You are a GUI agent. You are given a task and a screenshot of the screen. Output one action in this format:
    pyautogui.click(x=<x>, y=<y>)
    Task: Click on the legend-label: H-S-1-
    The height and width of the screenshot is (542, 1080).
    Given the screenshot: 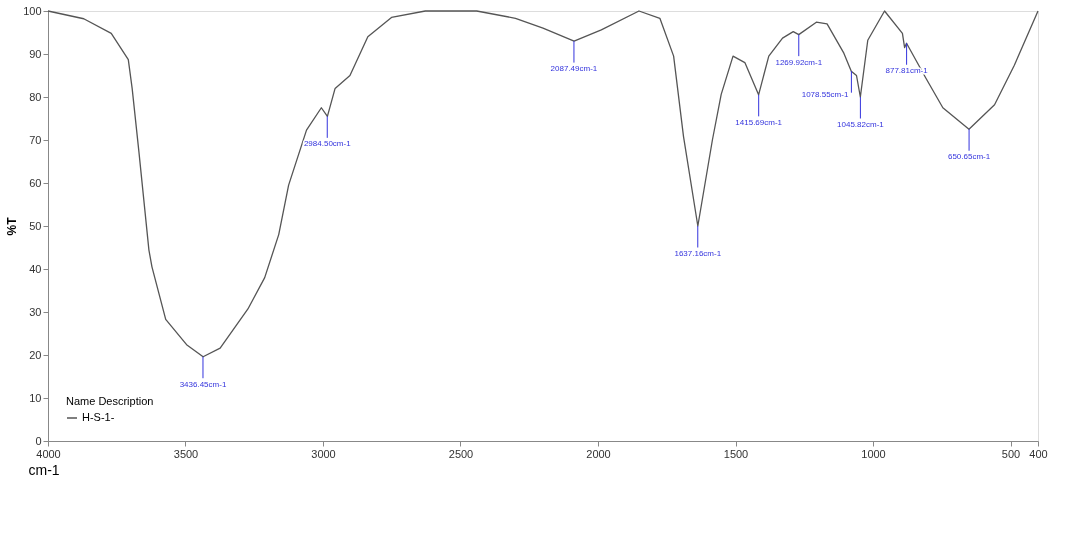 What is the action you would take?
    pyautogui.click(x=98, y=417)
    